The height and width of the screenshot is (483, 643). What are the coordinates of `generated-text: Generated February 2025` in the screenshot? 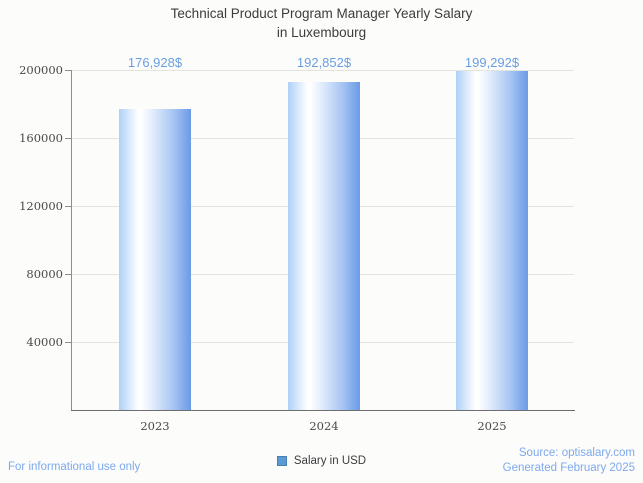 It's located at (568, 468).